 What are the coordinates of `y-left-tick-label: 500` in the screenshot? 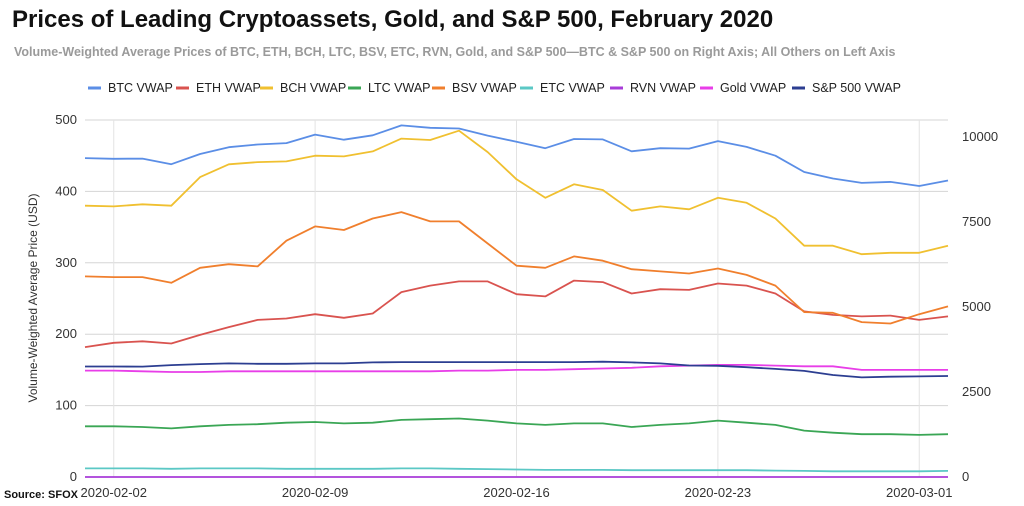 It's located at (66, 119).